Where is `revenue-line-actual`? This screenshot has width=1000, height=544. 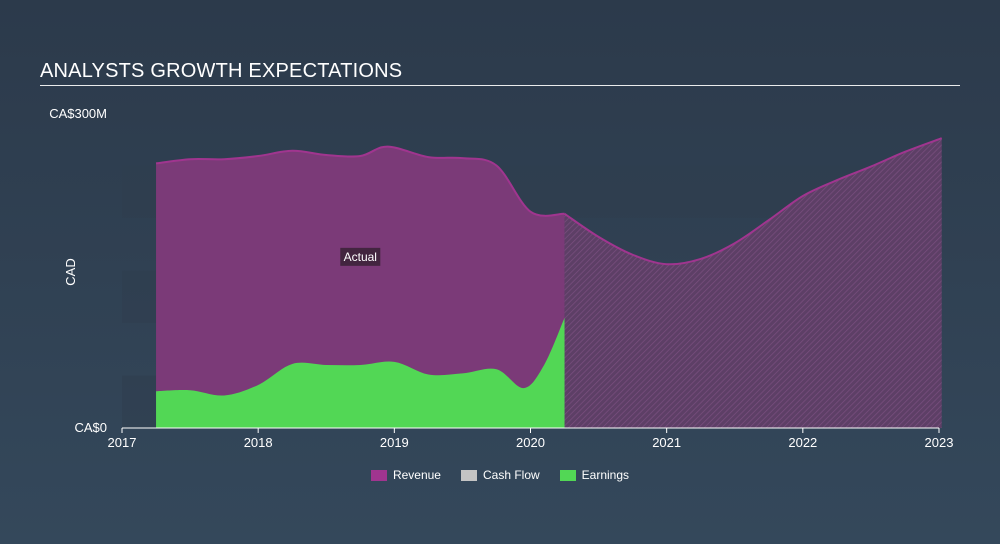 revenue-line-actual is located at coordinates (360, 181).